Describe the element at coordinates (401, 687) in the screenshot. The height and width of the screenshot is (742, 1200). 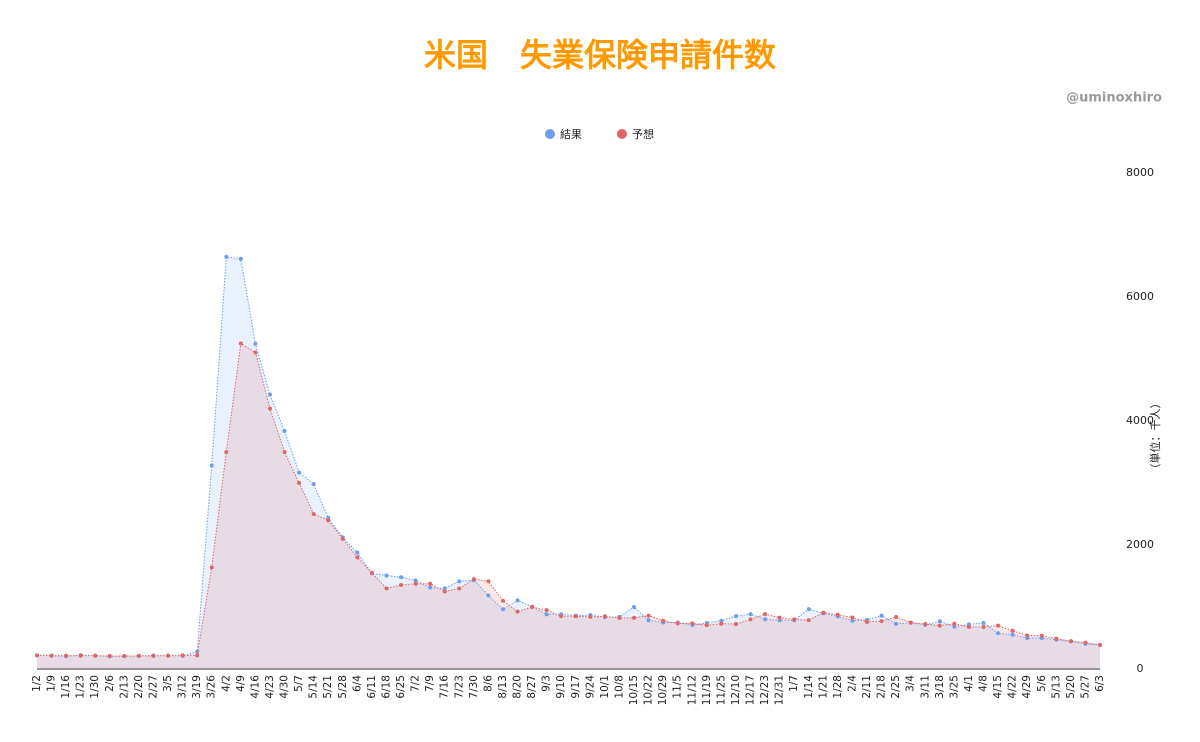
I see `x-tick-label: 6/25` at that location.